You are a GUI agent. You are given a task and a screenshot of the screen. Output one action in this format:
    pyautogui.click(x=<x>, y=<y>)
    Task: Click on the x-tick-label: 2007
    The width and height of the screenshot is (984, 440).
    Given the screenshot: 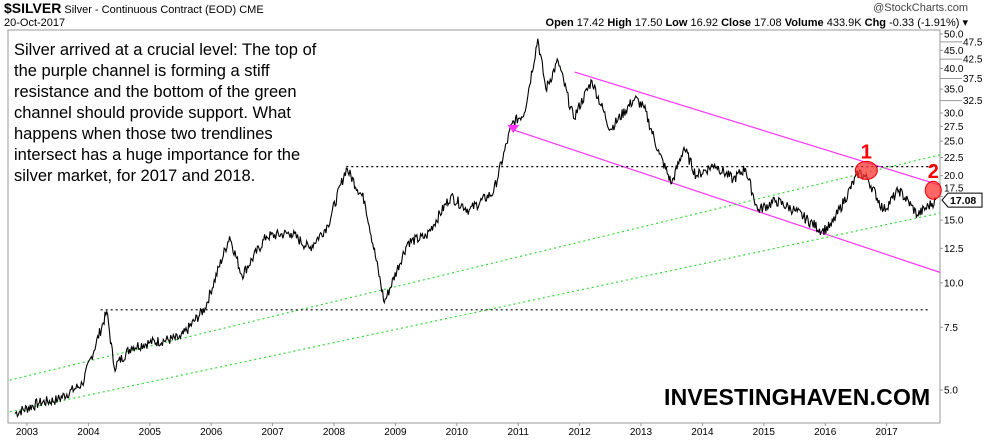 What is the action you would take?
    pyautogui.click(x=272, y=432)
    